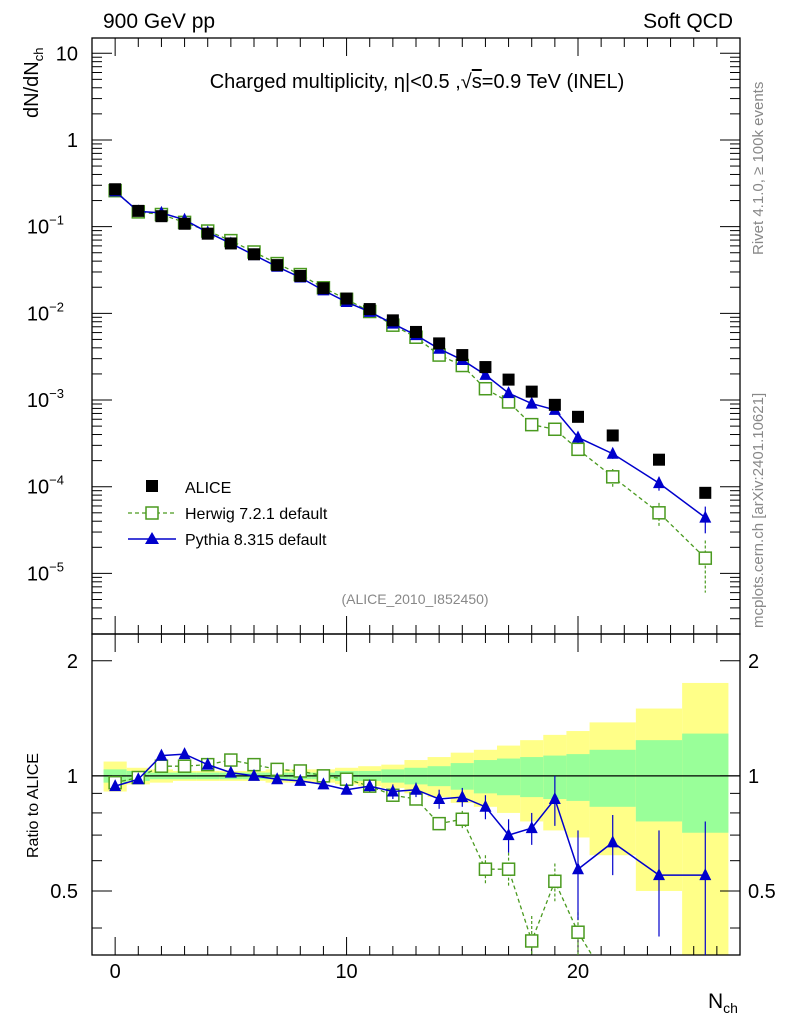 Image resolution: width=786 pixels, height=1024 pixels. I want to click on ratio-tick-label-right: 2, so click(753, 662).